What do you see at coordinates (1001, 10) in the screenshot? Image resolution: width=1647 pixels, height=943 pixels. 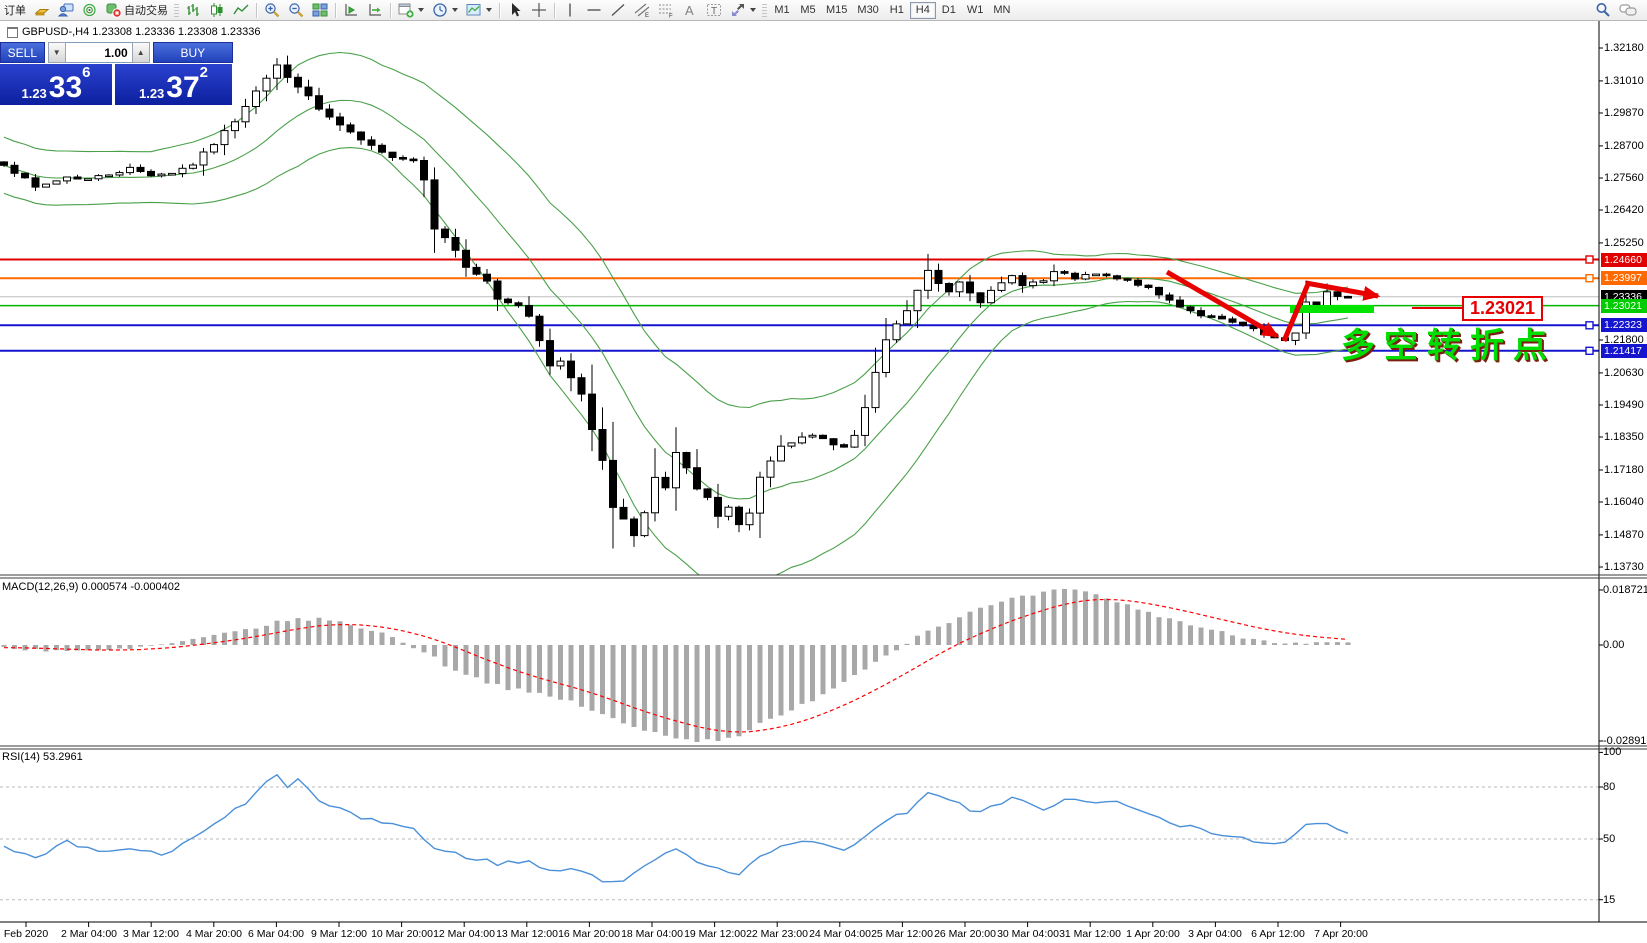 I see `timeframe-mn: MN` at bounding box center [1001, 10].